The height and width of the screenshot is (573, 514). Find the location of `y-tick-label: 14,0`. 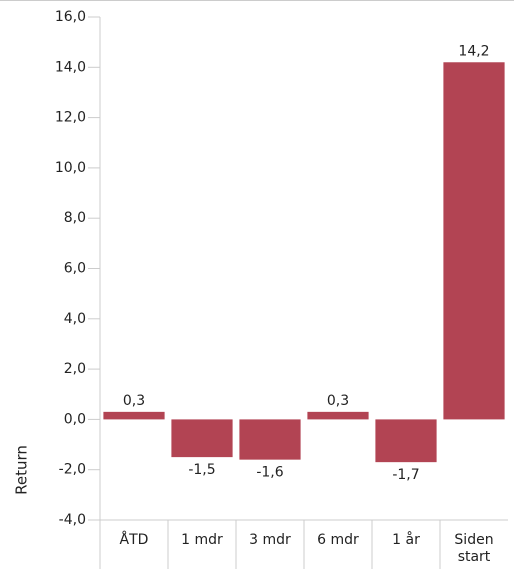

y-tick-label: 14,0 is located at coordinates (70, 67).